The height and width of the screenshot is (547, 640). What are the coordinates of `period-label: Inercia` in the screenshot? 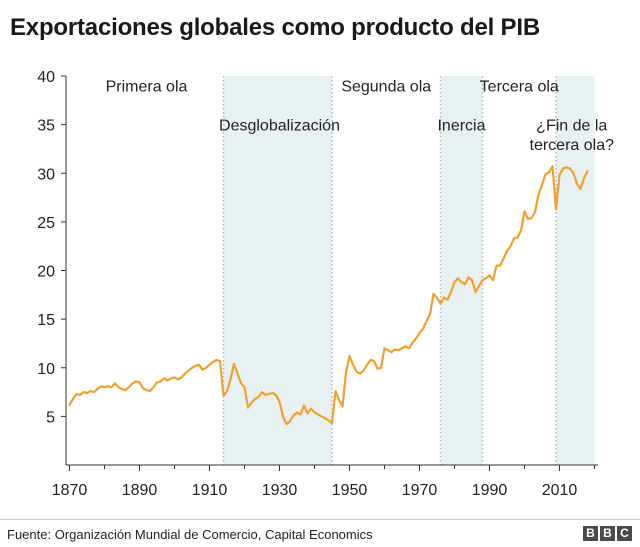 It's located at (461, 126).